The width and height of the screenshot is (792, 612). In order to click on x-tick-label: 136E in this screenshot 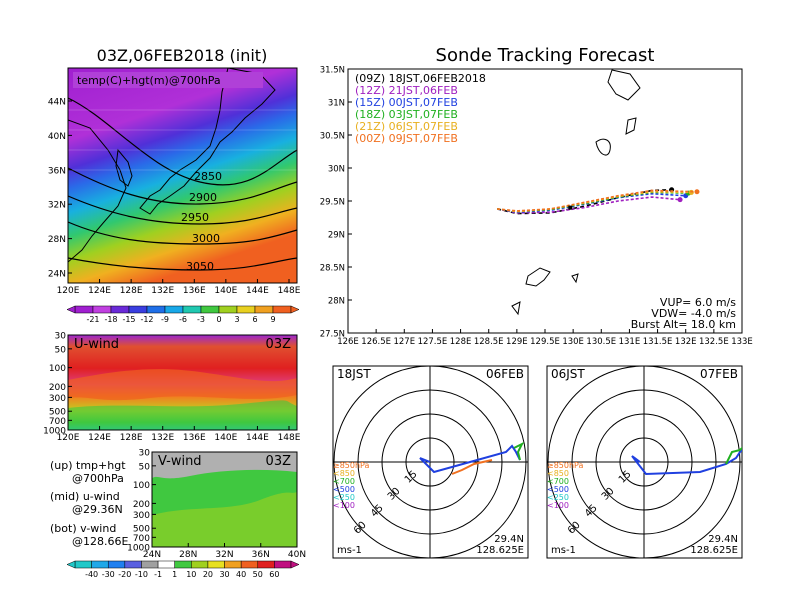, I will do `click(194, 438)`.